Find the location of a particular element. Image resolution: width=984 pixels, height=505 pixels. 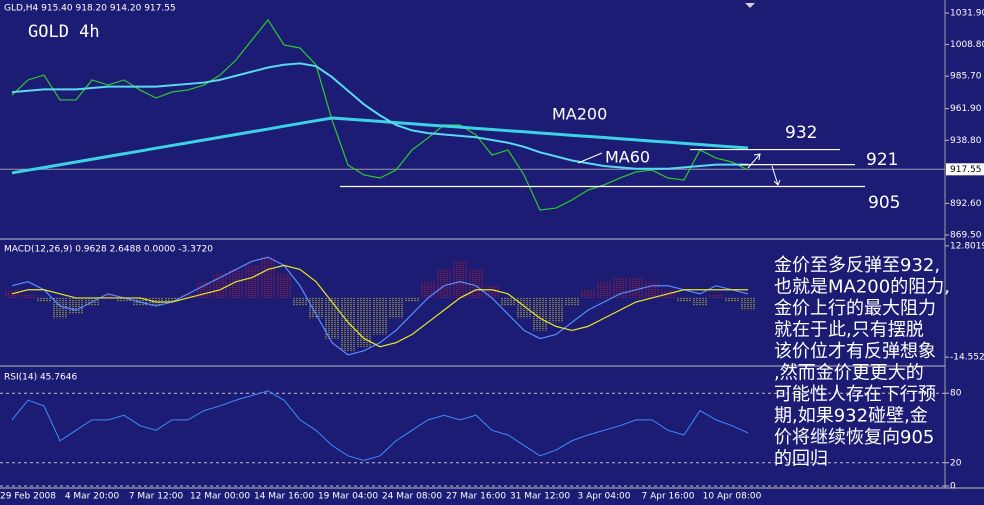

macd-line is located at coordinates (380, 306).